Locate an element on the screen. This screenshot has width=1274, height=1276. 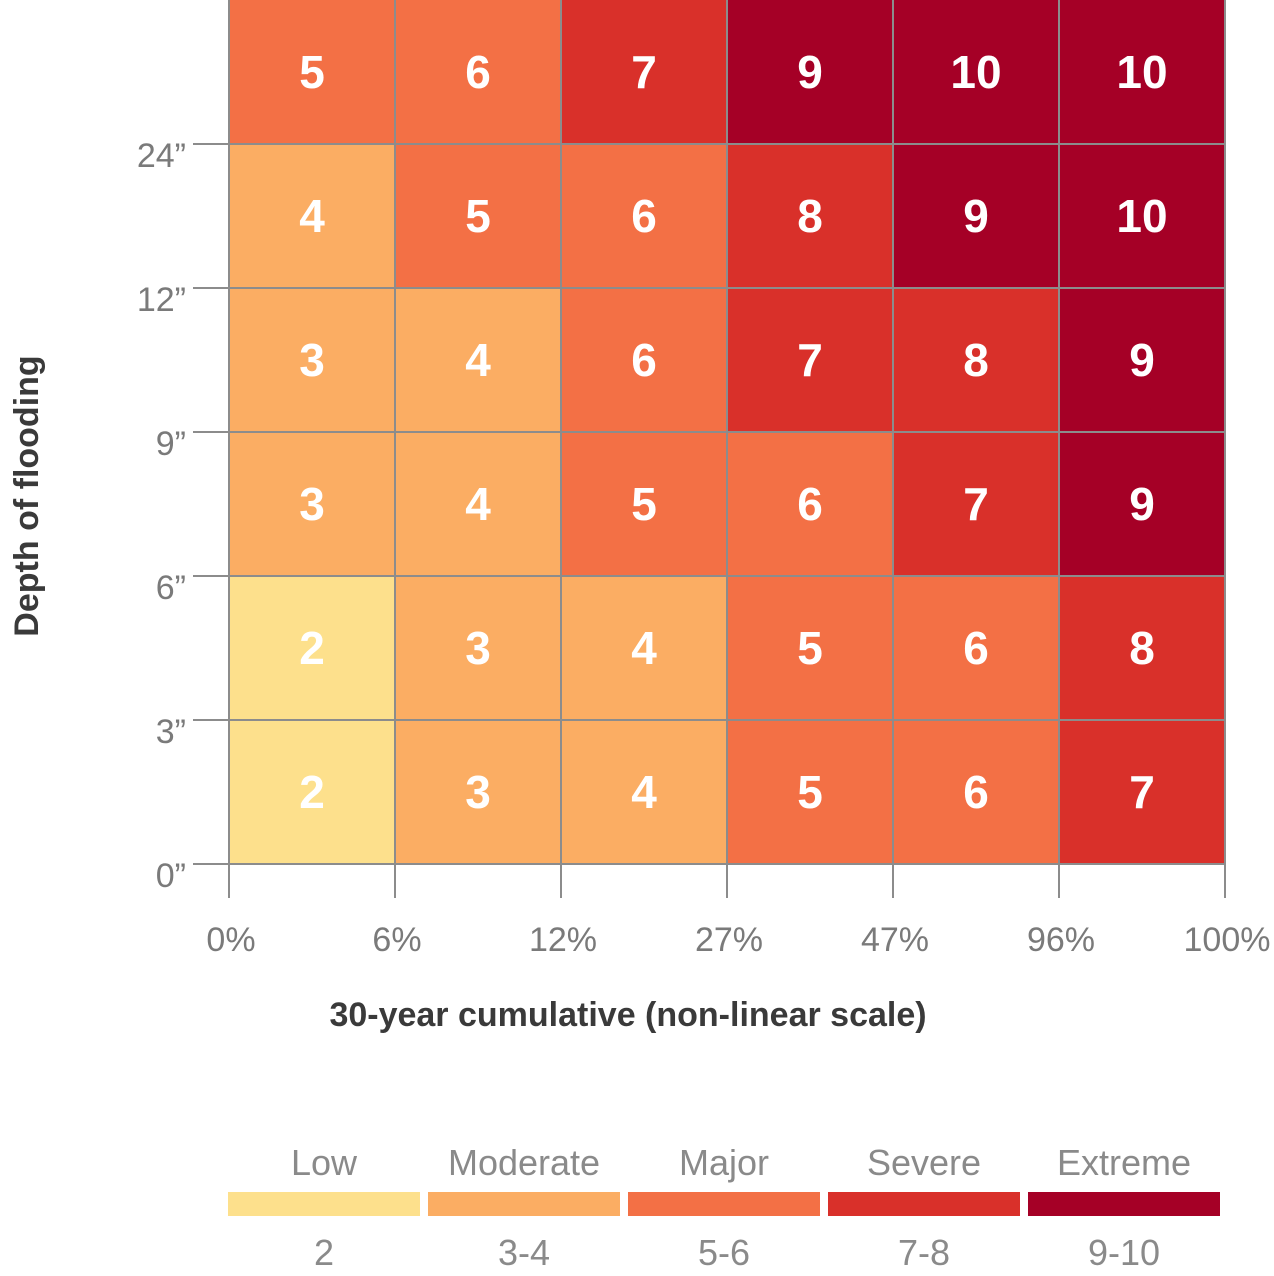
legend-range-label: 5-6 is located at coordinates (724, 1252).